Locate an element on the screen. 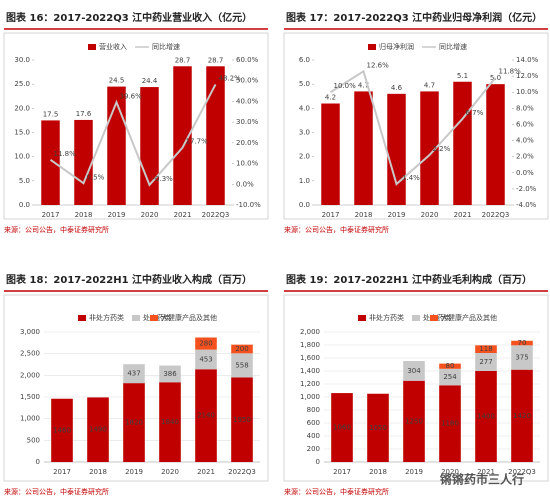 The height and width of the screenshot is (501, 550). y-tick-label: 500 is located at coordinates (33, 440).